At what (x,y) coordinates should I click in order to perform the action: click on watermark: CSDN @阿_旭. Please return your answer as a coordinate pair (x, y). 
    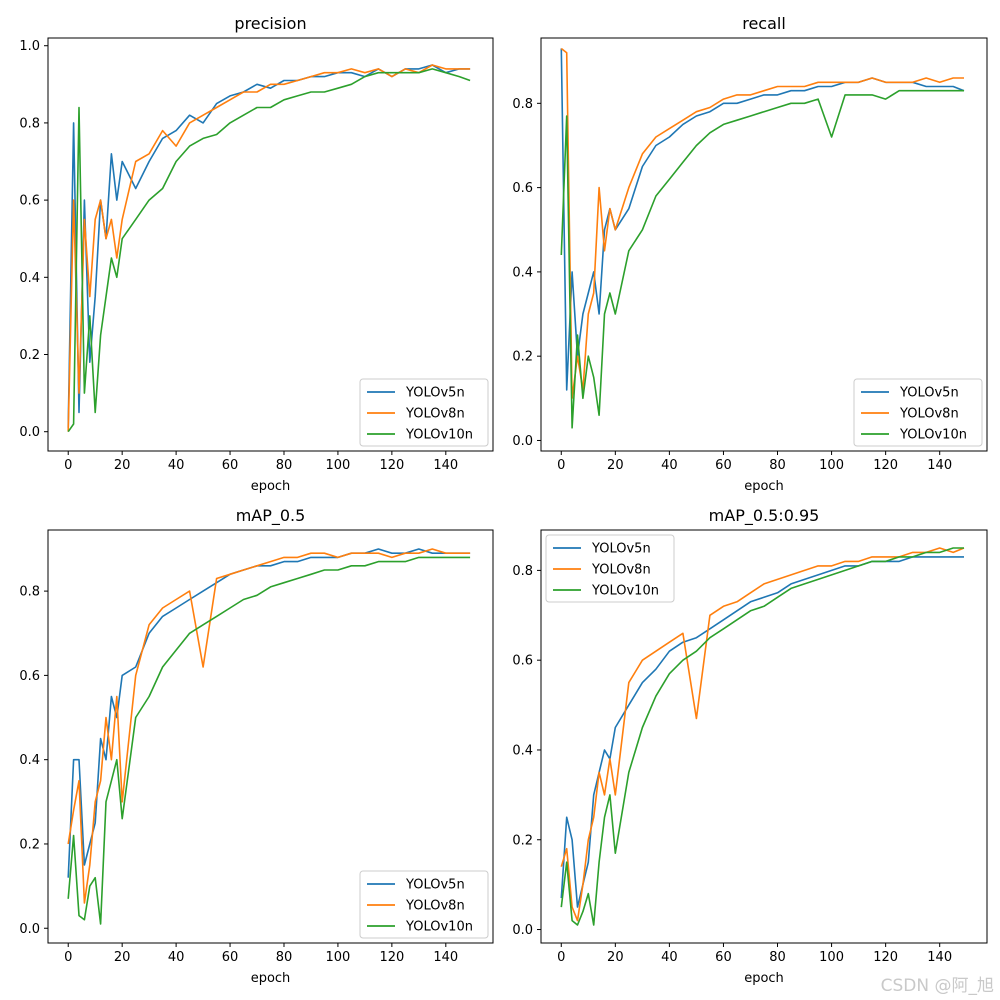
    Looking at the image, I should click on (937, 986).